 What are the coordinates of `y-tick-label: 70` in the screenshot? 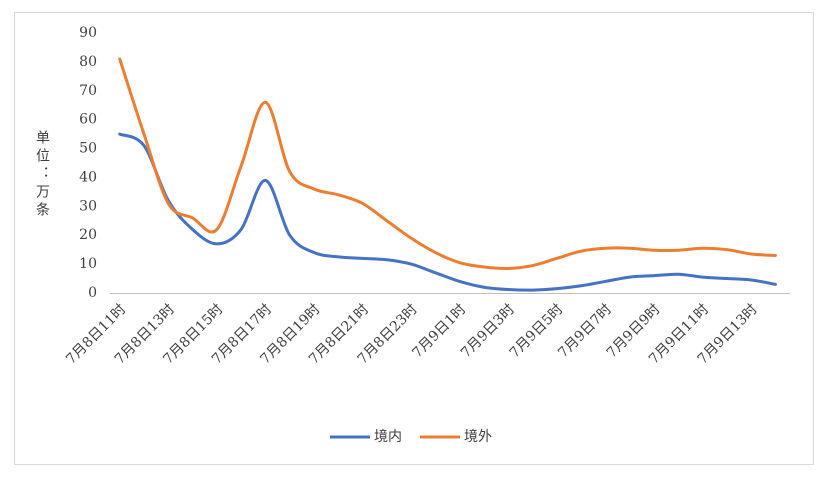 It's located at (88, 91).